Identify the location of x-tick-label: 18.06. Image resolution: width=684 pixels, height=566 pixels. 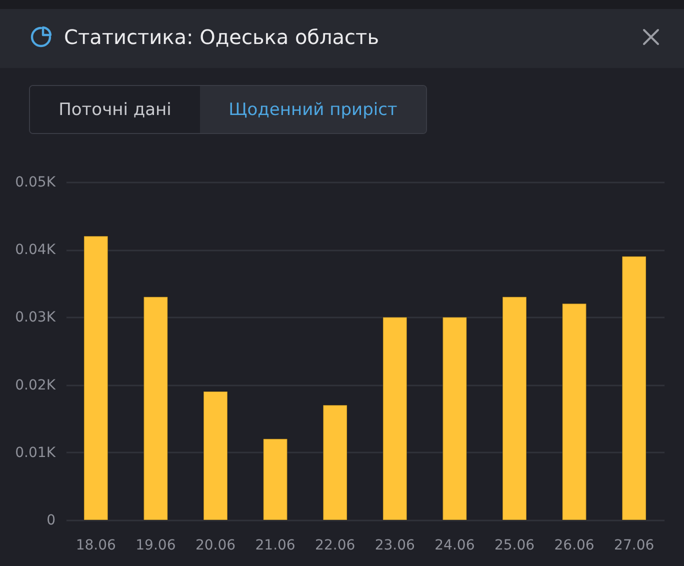
(96, 546).